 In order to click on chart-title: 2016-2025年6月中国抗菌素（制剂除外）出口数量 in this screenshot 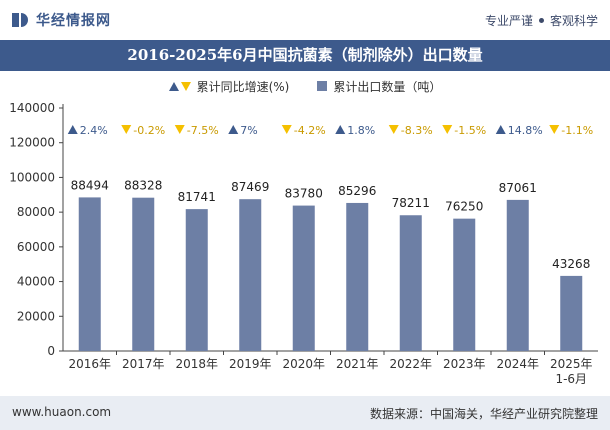, I will do `click(305, 55)`.